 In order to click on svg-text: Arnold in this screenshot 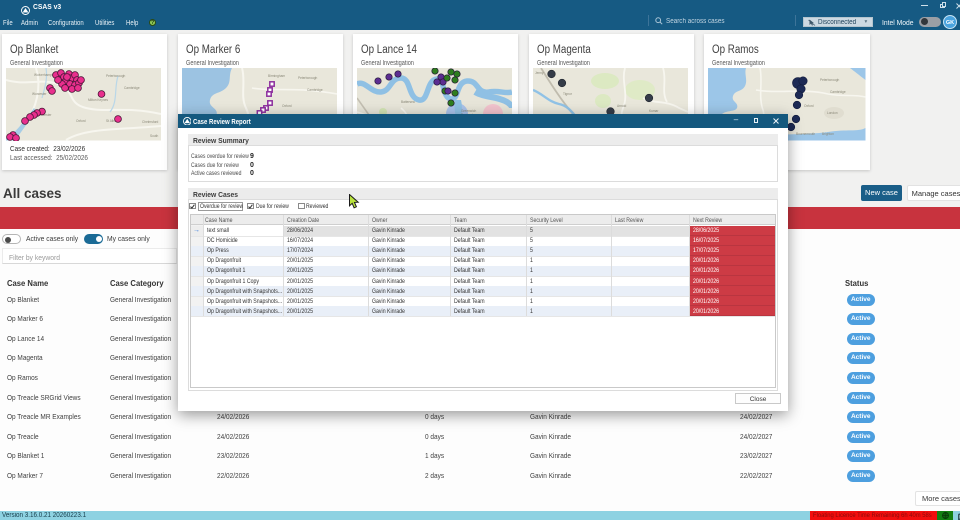, I will do `click(621, 106)`.